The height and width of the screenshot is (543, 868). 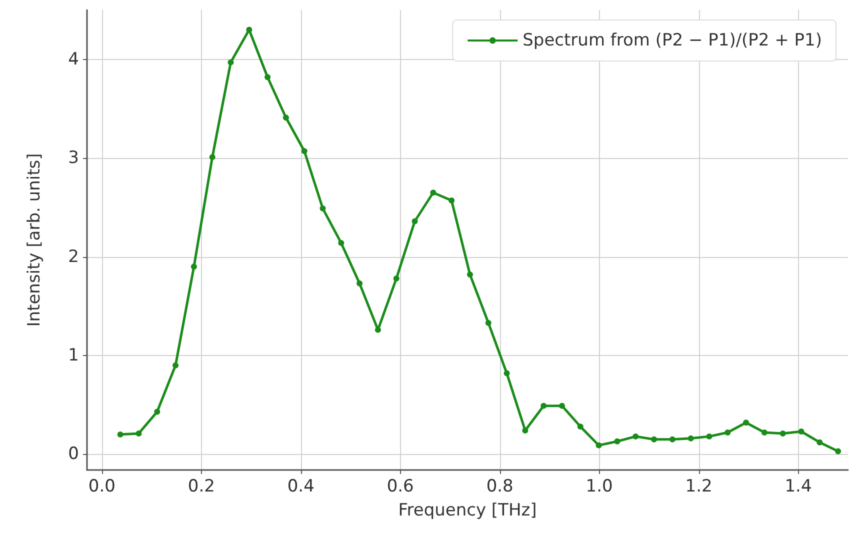 What do you see at coordinates (201, 486) in the screenshot?
I see `x-tick-label: 0.2` at bounding box center [201, 486].